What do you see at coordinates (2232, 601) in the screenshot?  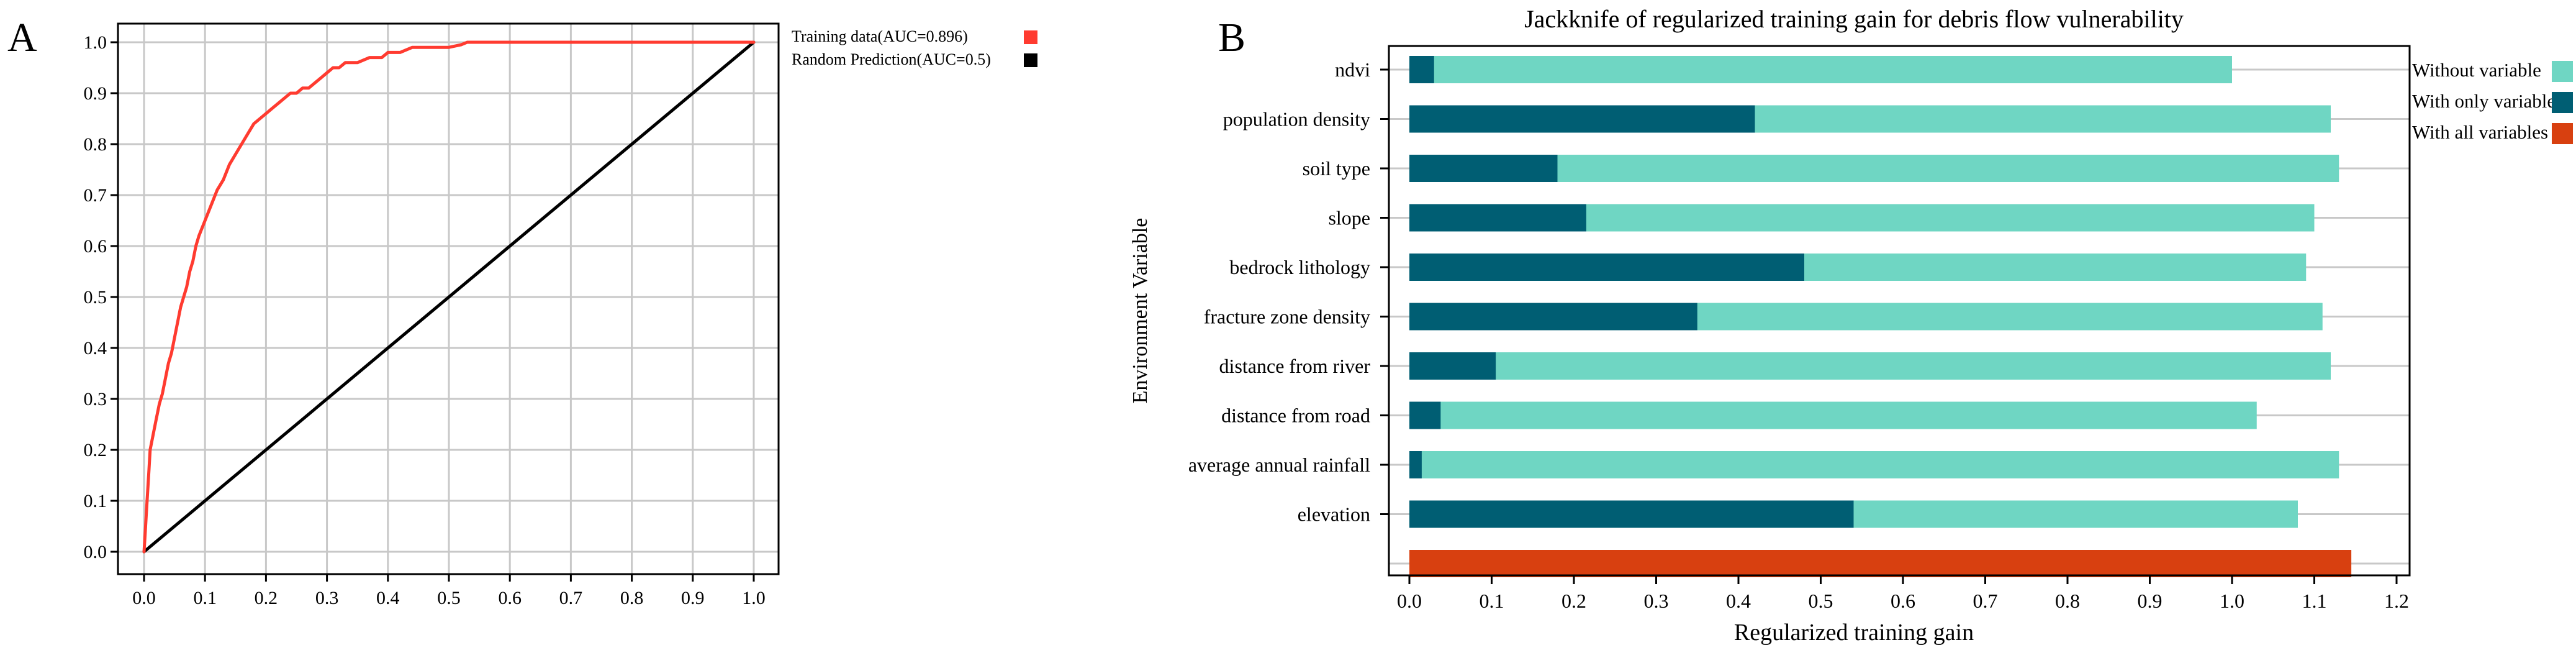 I see `jackknife-x-tick-label: 1.0` at bounding box center [2232, 601].